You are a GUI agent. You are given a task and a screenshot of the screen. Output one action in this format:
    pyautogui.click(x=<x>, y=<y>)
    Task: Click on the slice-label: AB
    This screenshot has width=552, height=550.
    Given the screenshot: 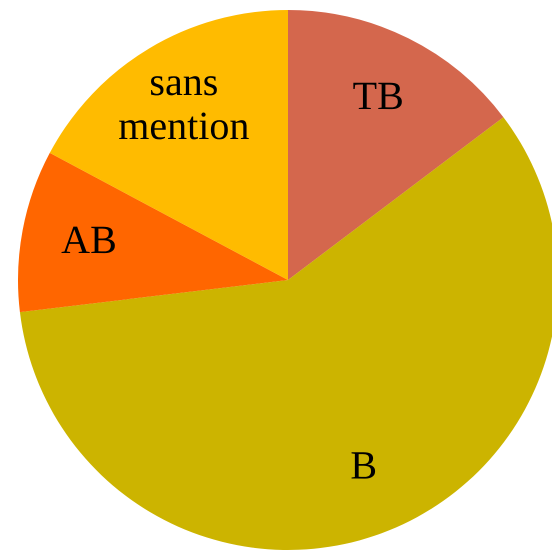 What is the action you would take?
    pyautogui.click(x=89, y=239)
    